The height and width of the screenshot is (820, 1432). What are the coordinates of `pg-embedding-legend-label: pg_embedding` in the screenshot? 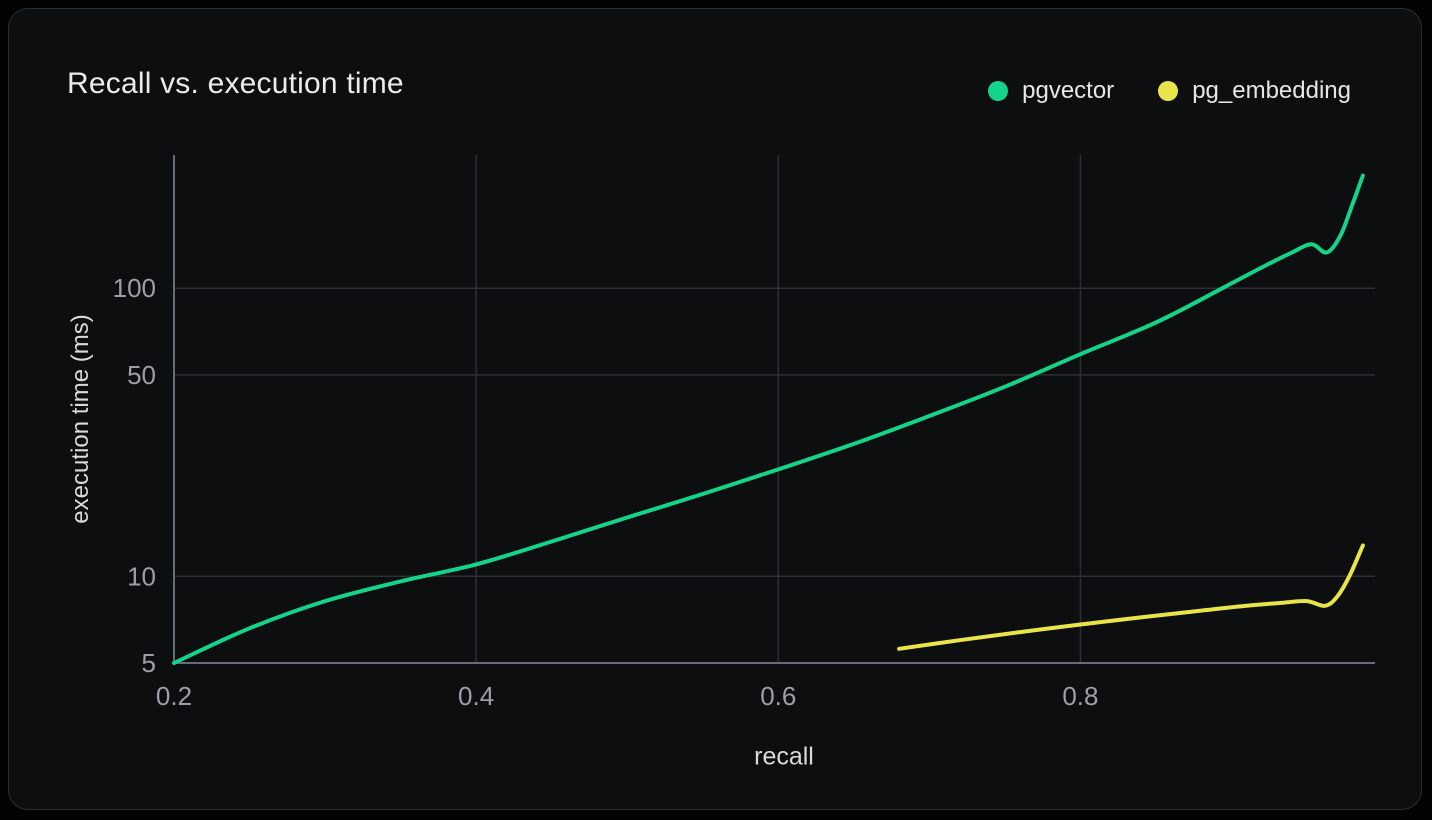 It's located at (1271, 90).